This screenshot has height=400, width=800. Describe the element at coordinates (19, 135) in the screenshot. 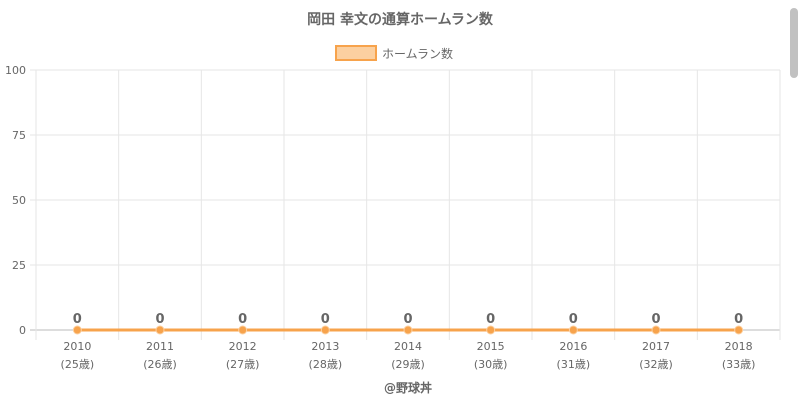

I see `y-tick-label: 75` at that location.